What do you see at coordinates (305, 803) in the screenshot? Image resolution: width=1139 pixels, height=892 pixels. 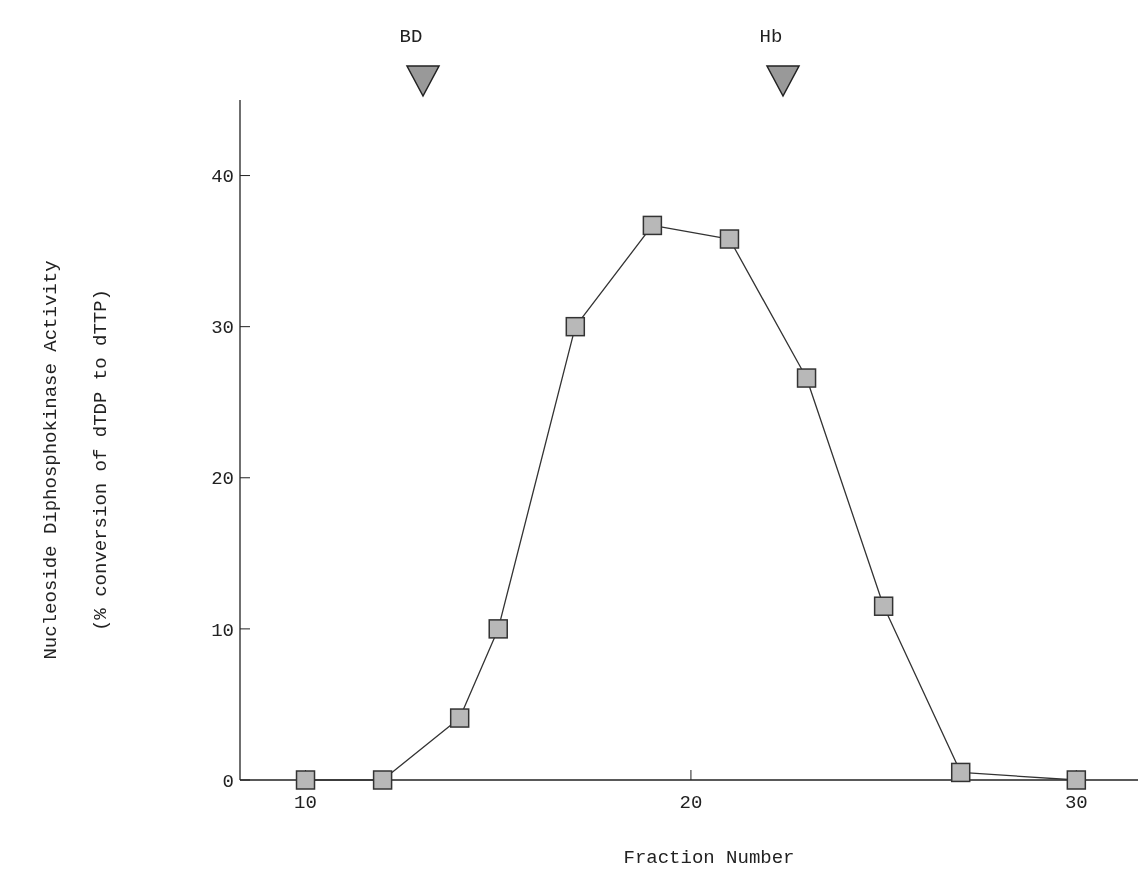 I see `x-tick-label: 10` at bounding box center [305, 803].